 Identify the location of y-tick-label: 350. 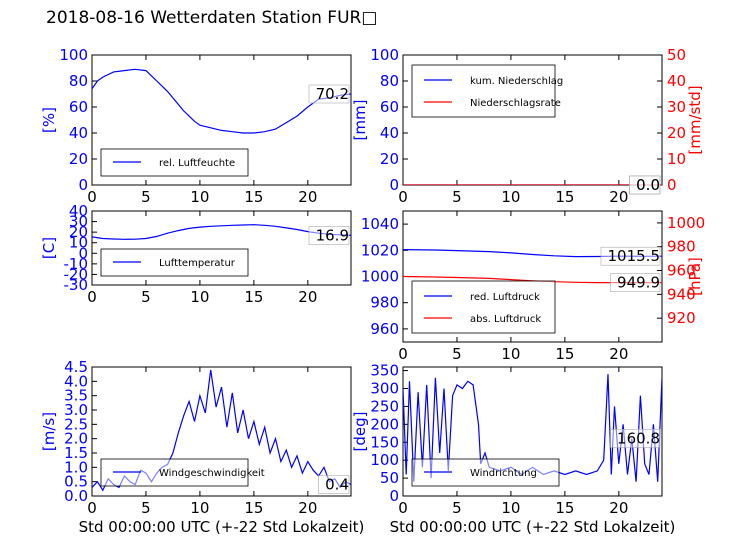
(384, 371).